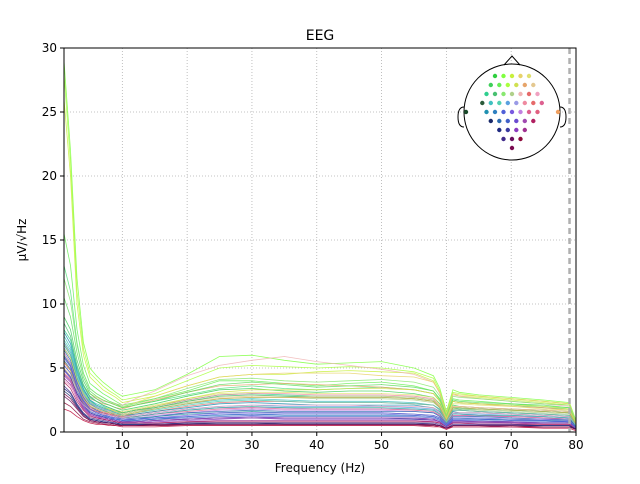  Describe the element at coordinates (53, 432) in the screenshot. I see `y-tick-label: 0` at that location.